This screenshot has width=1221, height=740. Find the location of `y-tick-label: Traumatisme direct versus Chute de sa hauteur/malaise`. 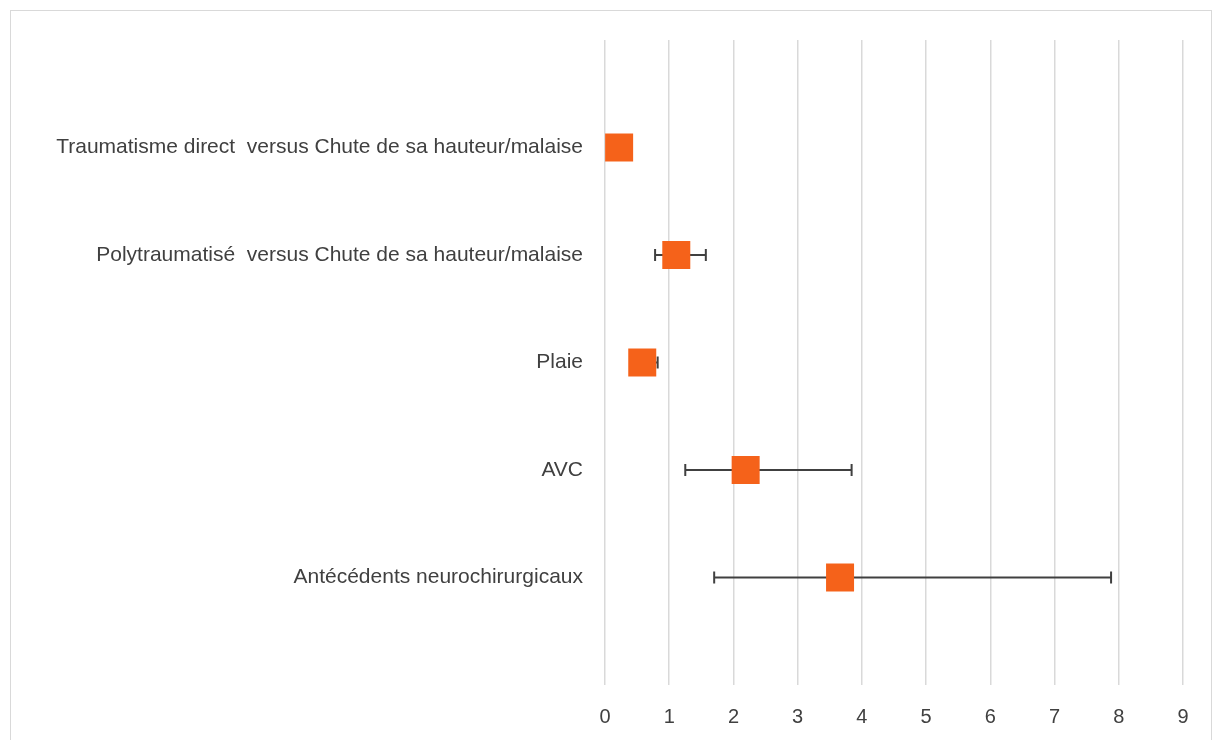

y-tick-label: Traumatisme direct versus Chute de sa hauteur/malaise is located at coordinates (319, 146).